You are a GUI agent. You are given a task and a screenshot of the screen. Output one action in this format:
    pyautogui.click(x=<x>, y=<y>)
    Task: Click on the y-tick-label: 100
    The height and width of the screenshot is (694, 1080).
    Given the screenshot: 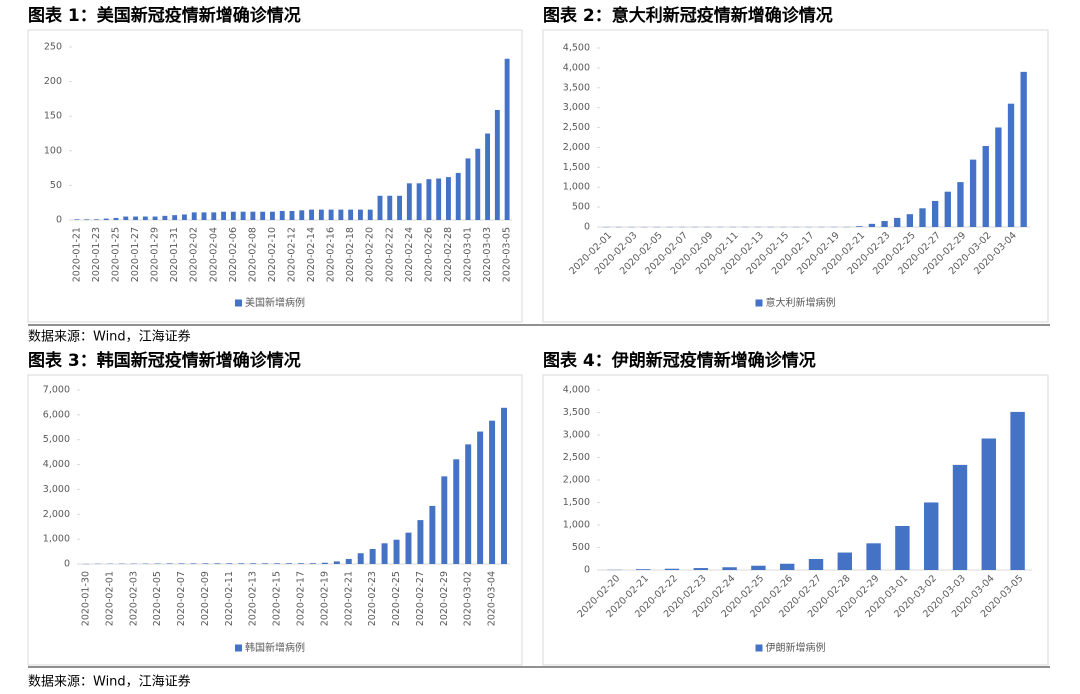 What is the action you would take?
    pyautogui.click(x=53, y=150)
    